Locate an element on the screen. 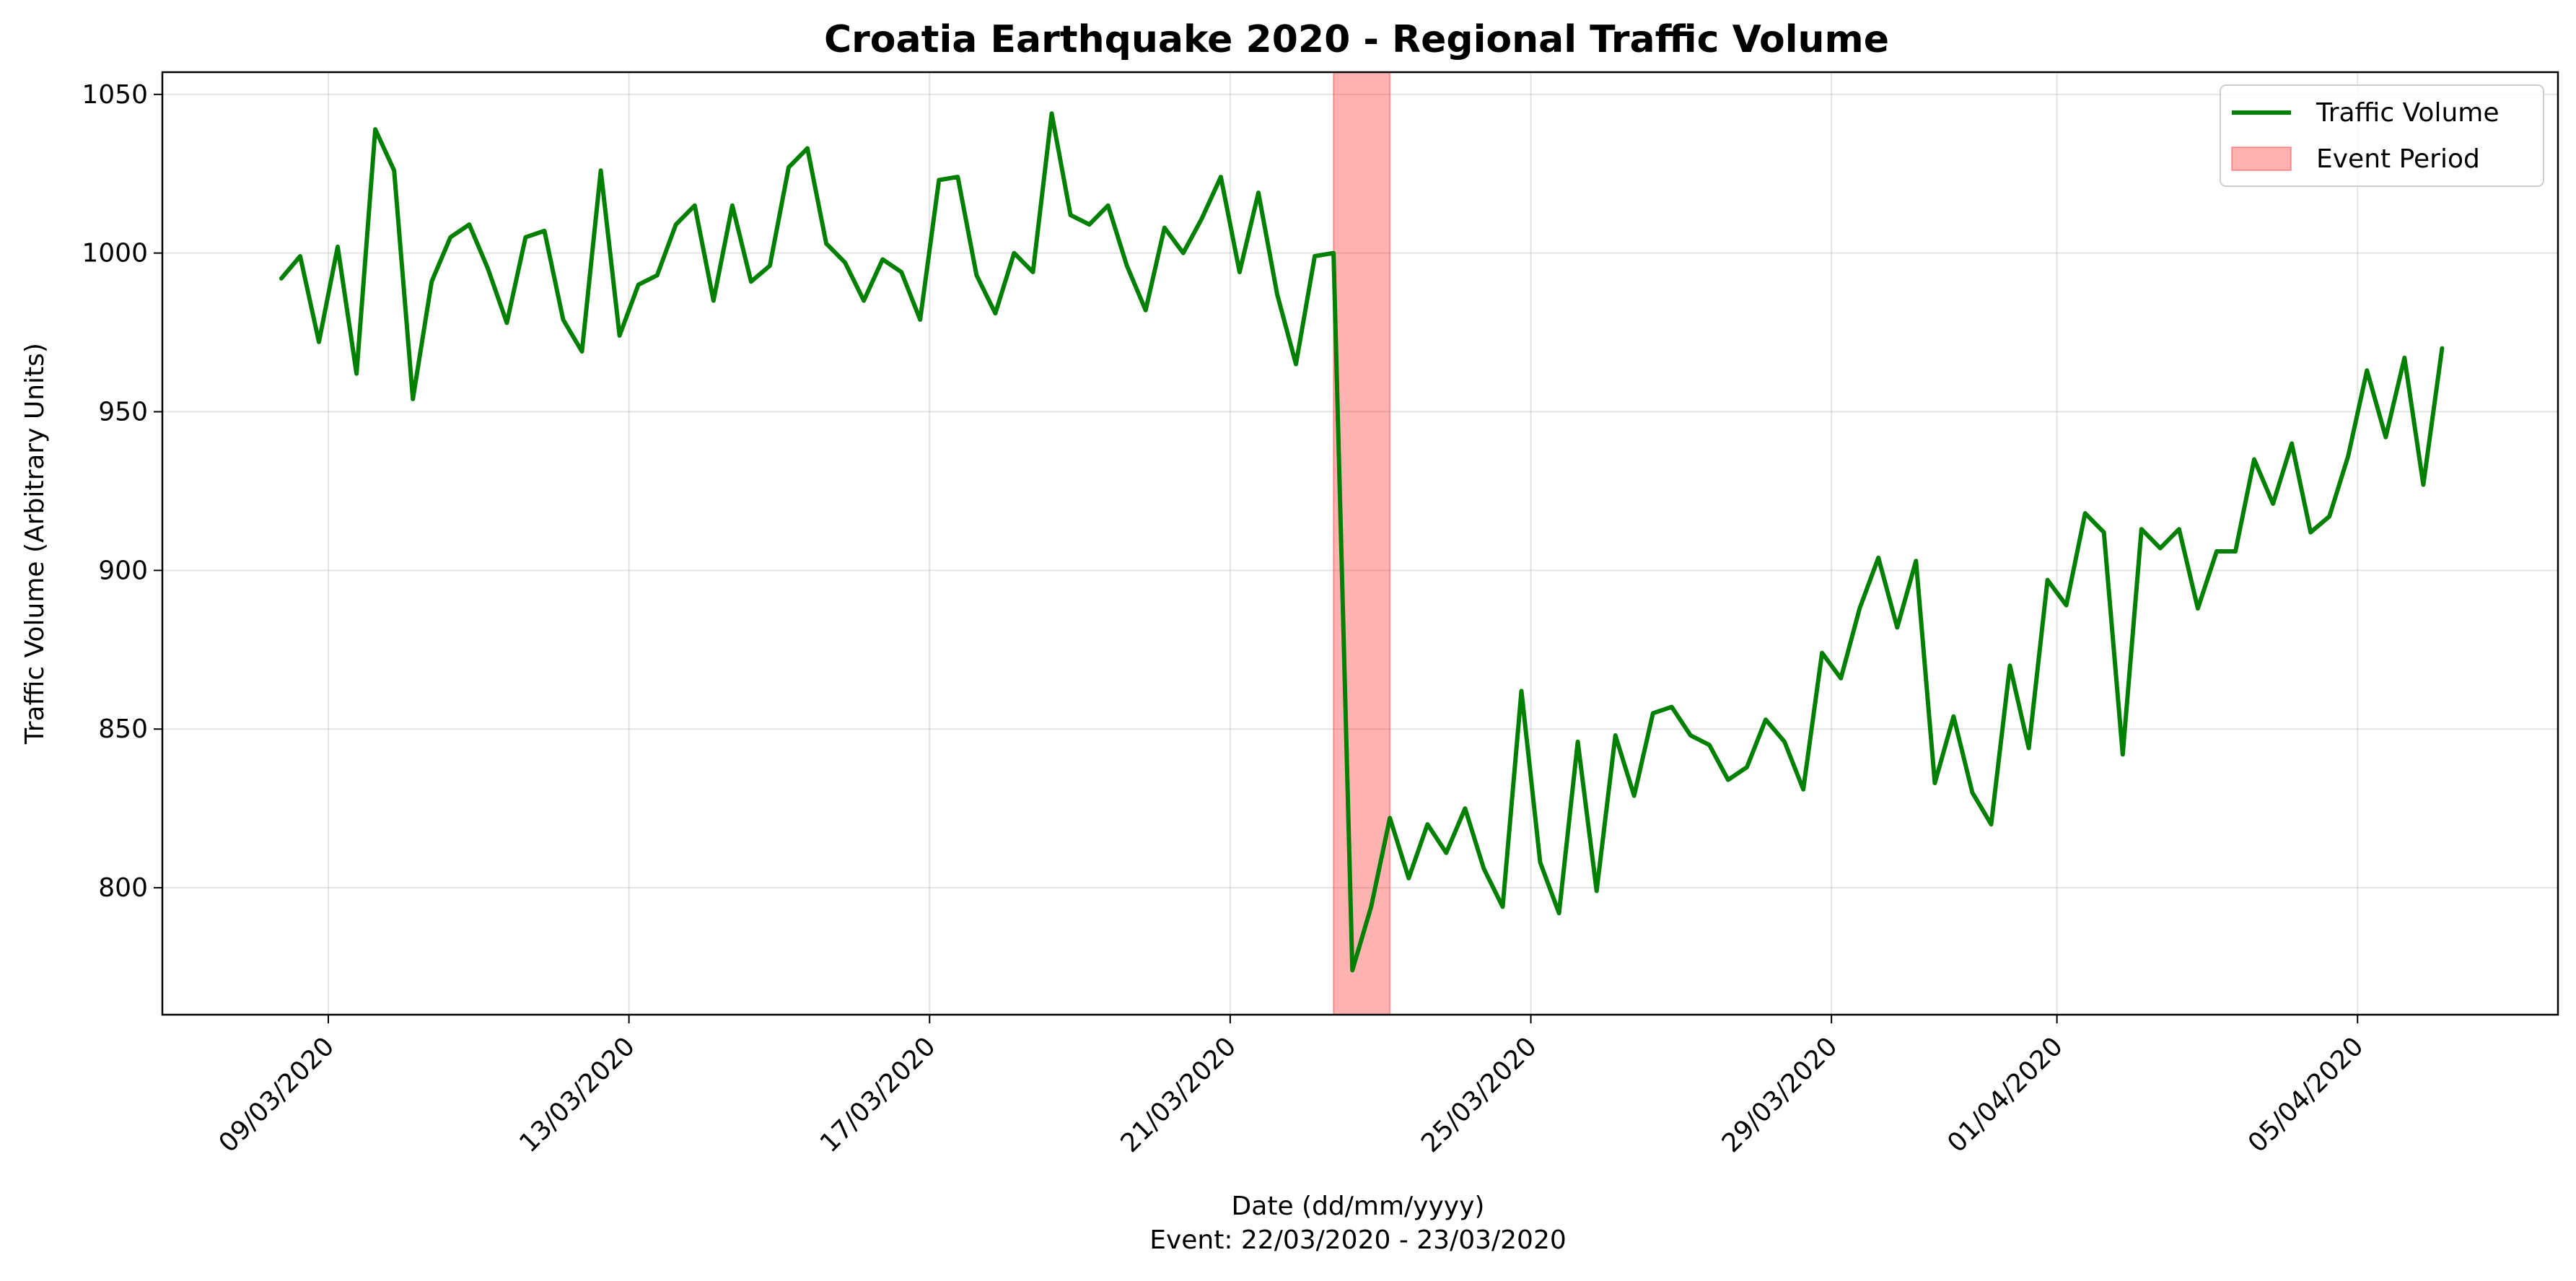  legend-box is located at coordinates (2382, 135).